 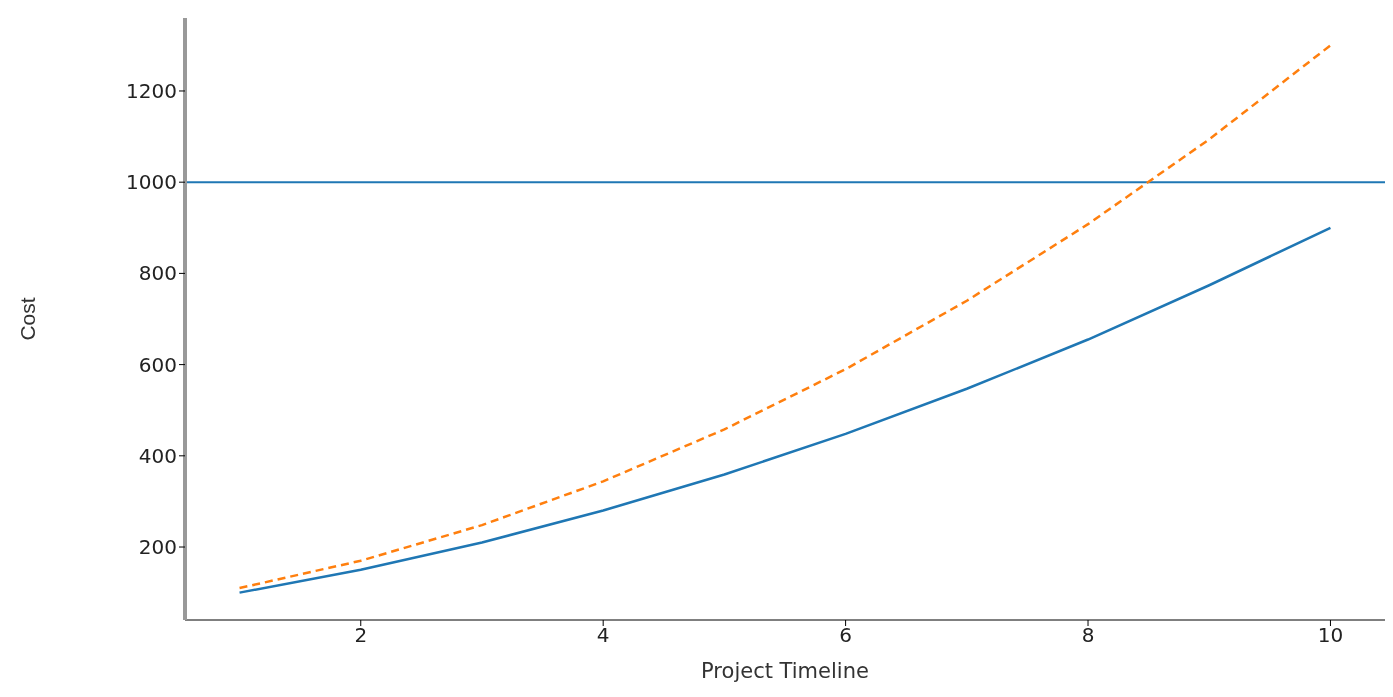 What do you see at coordinates (1088, 635) in the screenshot?
I see `x-tick-label: 8` at bounding box center [1088, 635].